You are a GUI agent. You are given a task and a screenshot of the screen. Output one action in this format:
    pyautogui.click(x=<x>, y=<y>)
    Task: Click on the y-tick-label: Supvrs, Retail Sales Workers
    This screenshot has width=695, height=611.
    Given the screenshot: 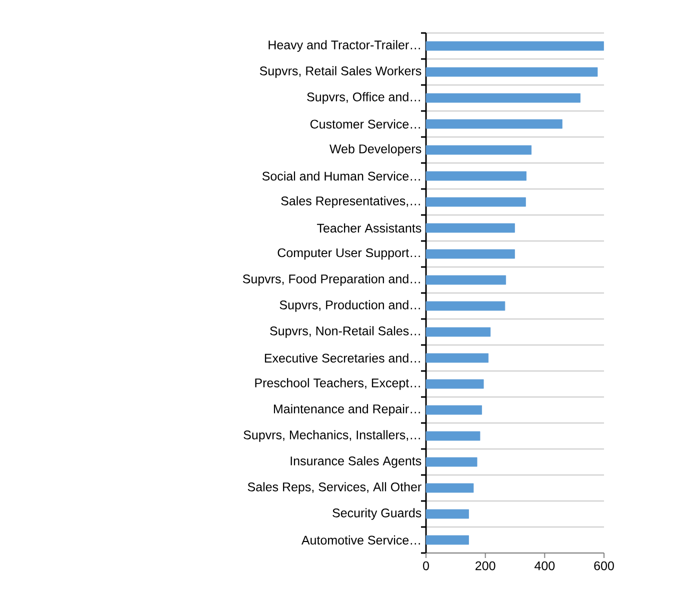 What is the action you would take?
    pyautogui.click(x=341, y=72)
    